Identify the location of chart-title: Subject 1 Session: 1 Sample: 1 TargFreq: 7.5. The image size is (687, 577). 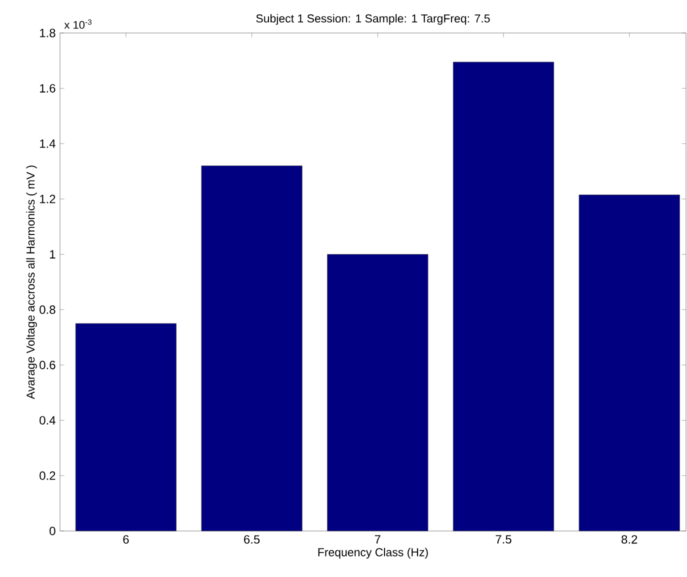
(373, 19).